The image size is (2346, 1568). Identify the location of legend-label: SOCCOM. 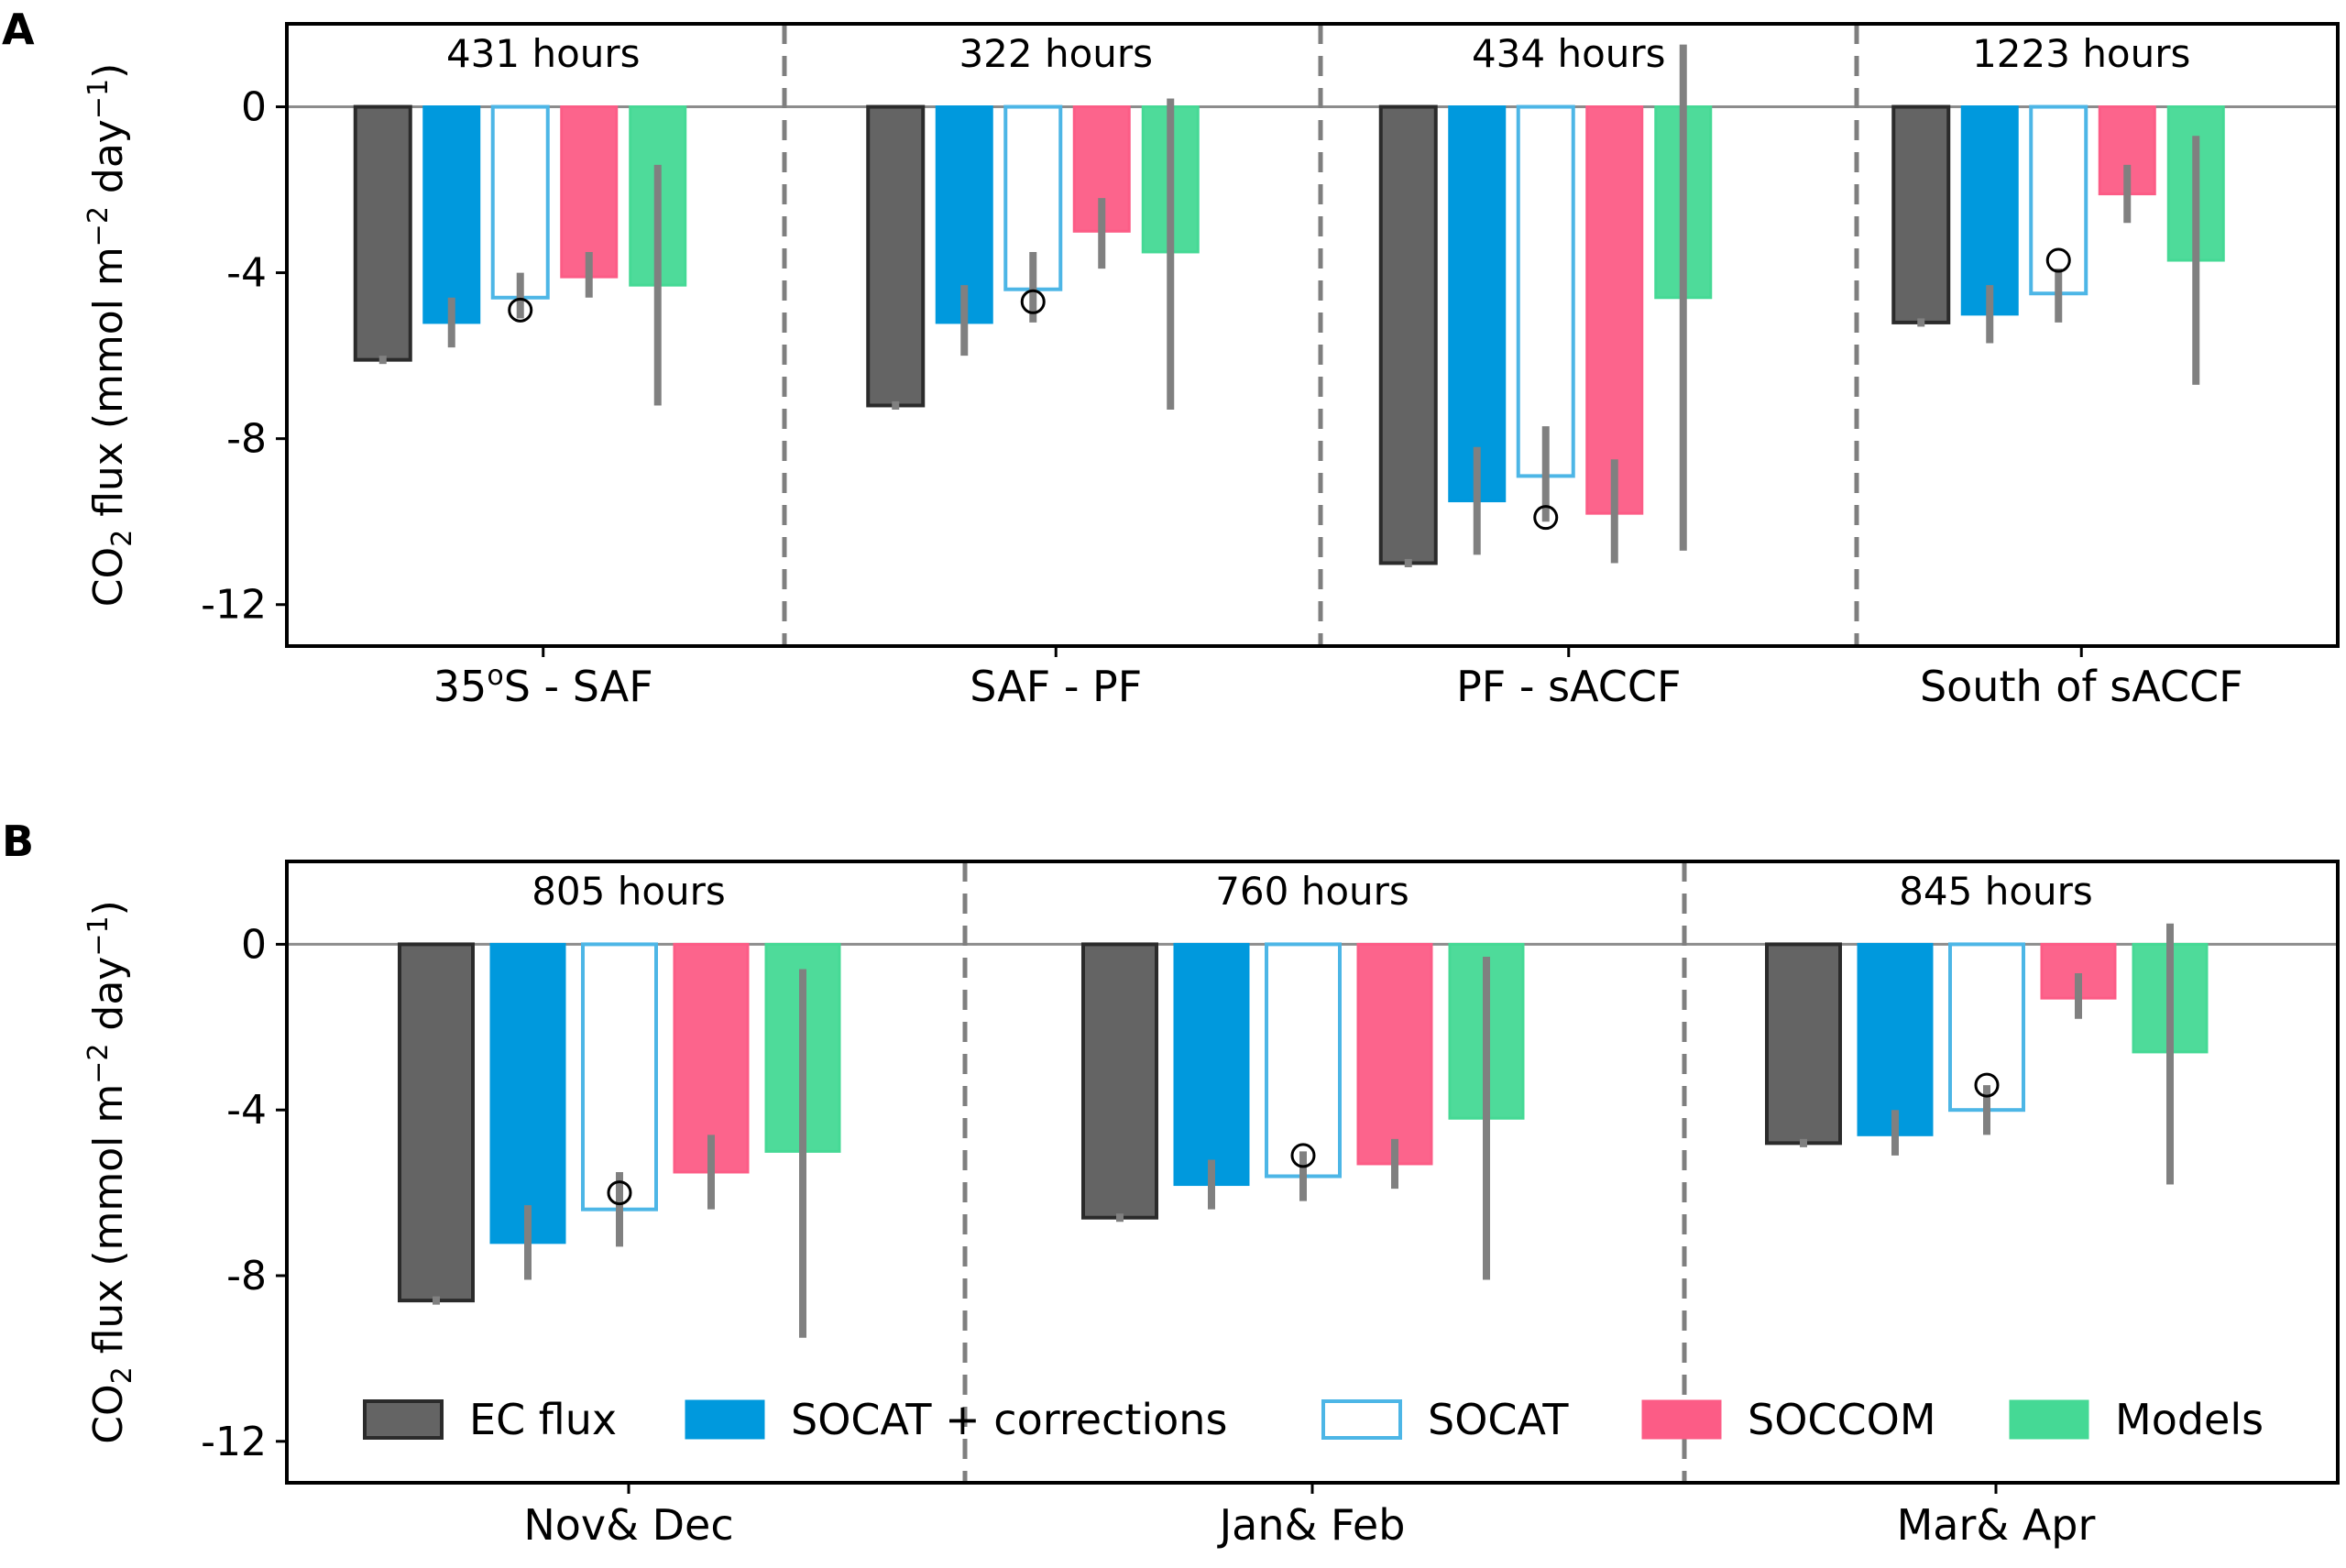
(1842, 1419).